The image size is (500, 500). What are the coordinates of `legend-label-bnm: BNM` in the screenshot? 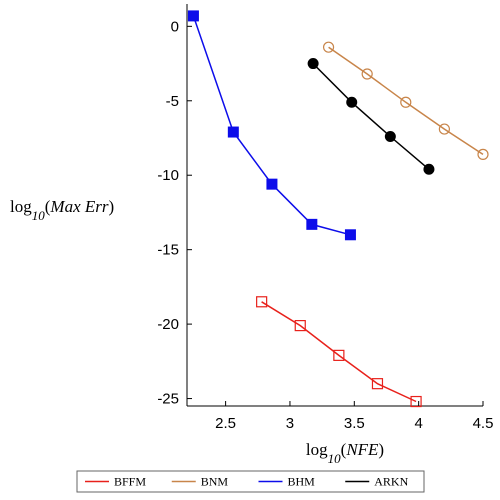 It's located at (215, 482).